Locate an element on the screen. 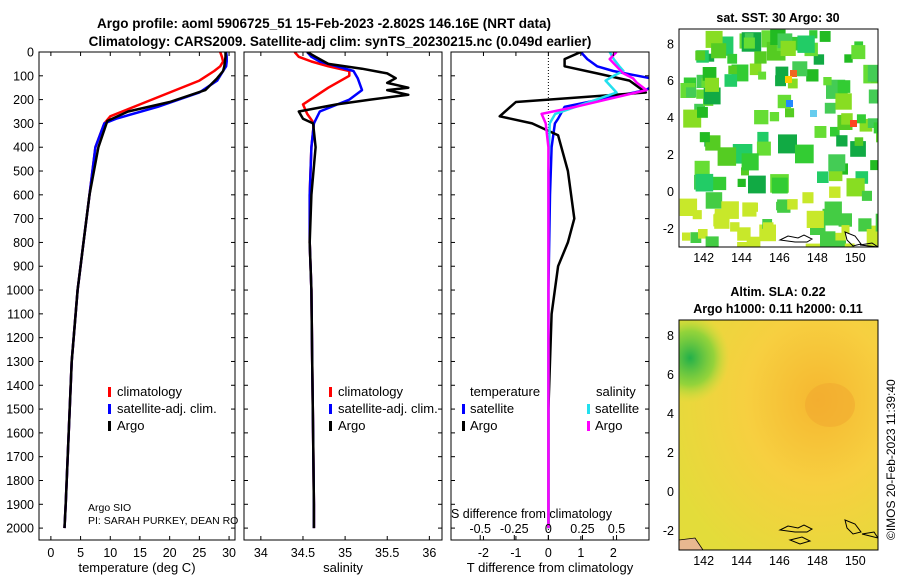 This screenshot has height=580, width=900. y-tick-label: 1300 is located at coordinates (20, 362).